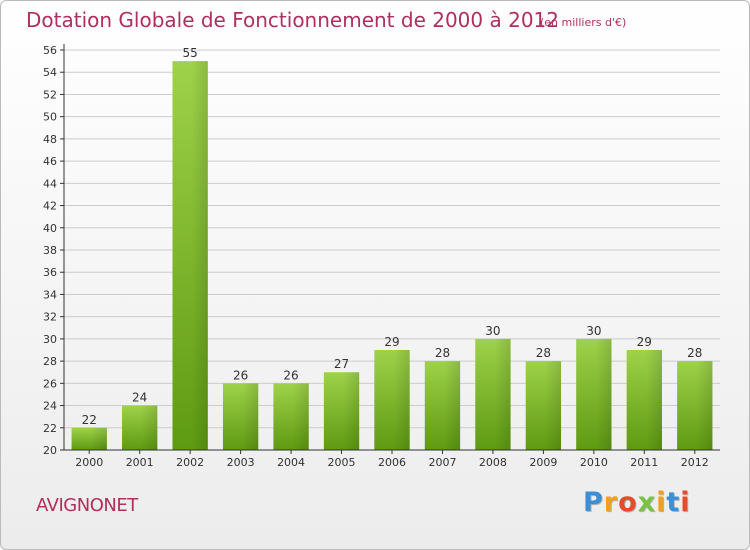 The width and height of the screenshot is (750, 550). I want to click on data-label-2002: 55, so click(190, 53).